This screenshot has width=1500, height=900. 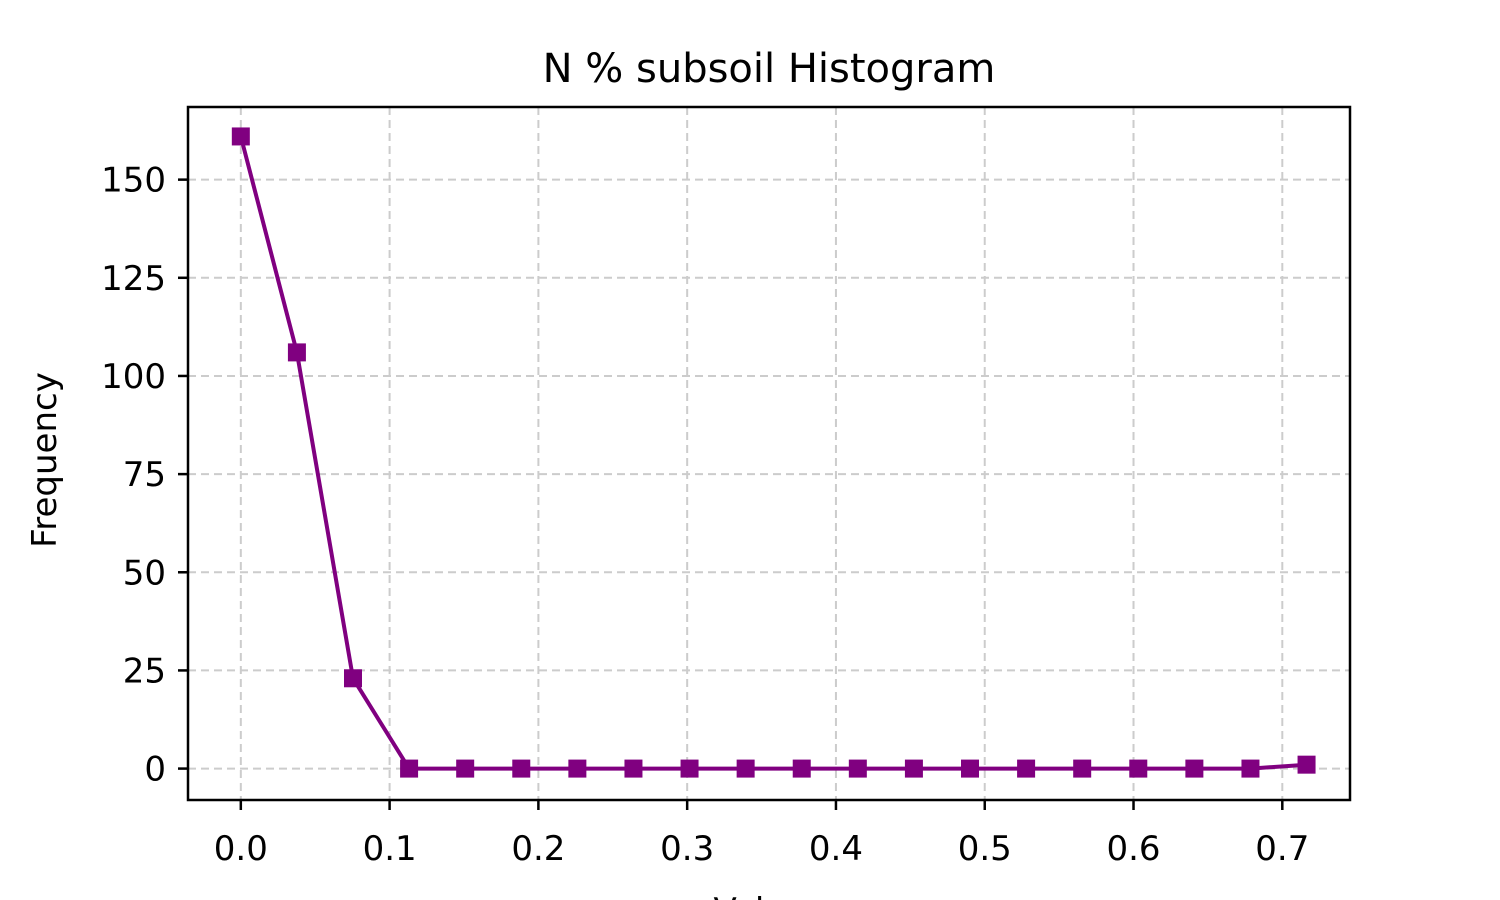 What do you see at coordinates (241, 849) in the screenshot?
I see `x-tick-label: 0.0` at bounding box center [241, 849].